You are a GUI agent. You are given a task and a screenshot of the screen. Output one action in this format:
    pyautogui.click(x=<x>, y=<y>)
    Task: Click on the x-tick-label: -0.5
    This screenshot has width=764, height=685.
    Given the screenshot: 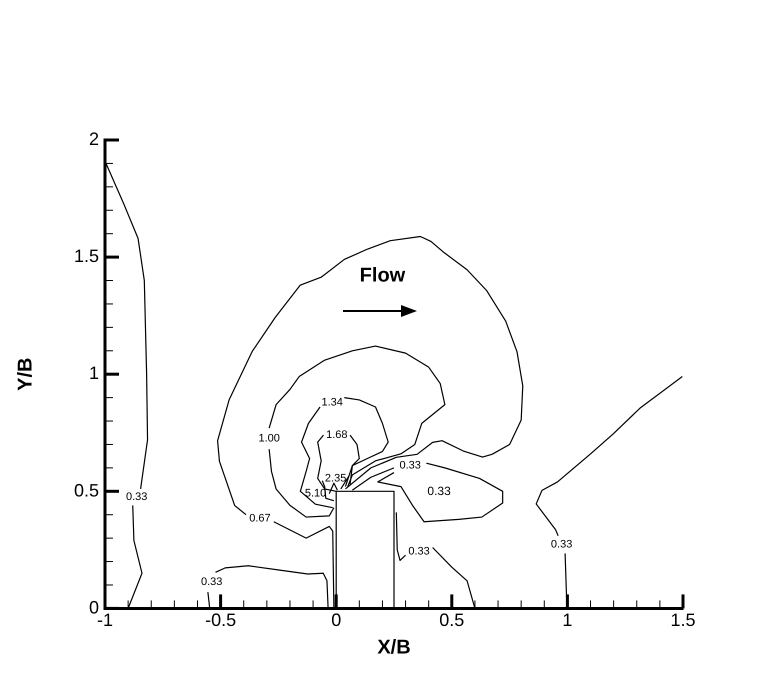 What is the action you would take?
    pyautogui.click(x=220, y=620)
    